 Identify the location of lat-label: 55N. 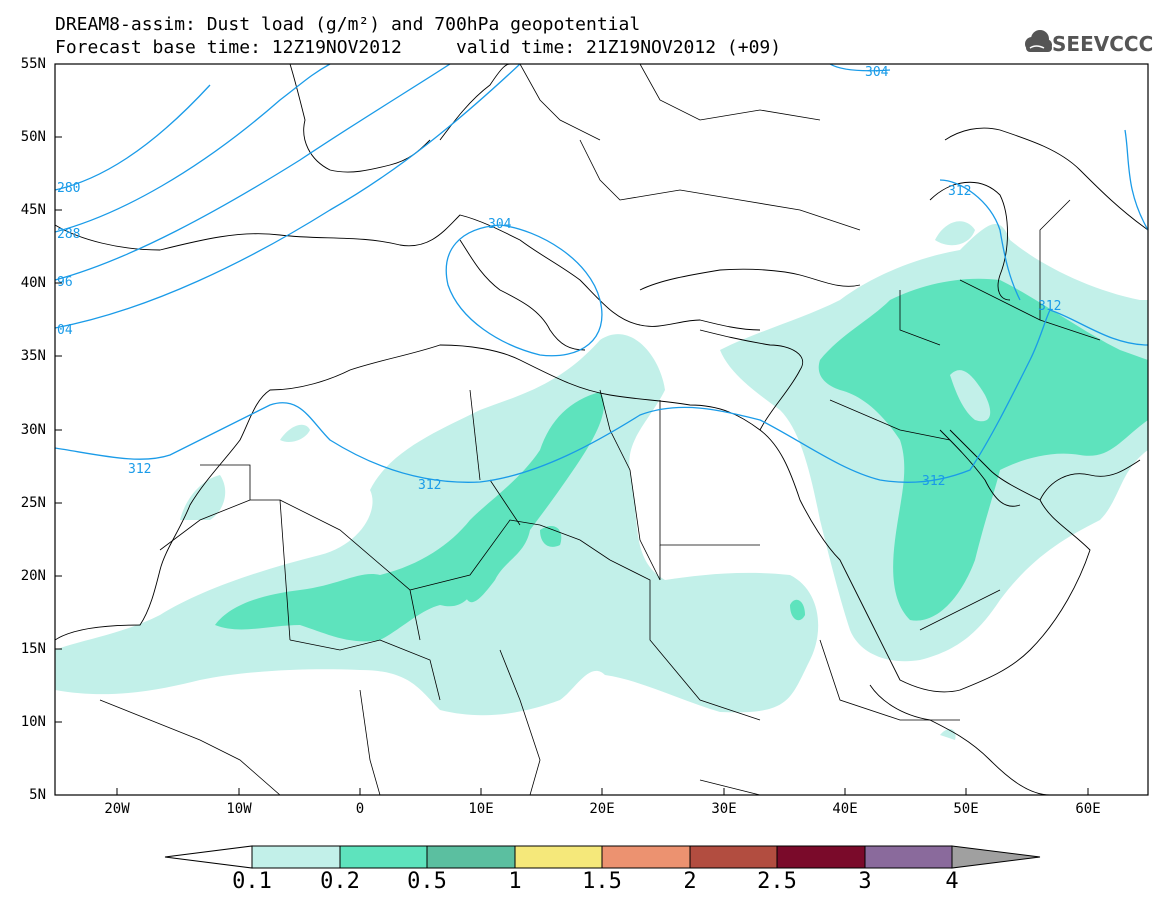
(33, 64).